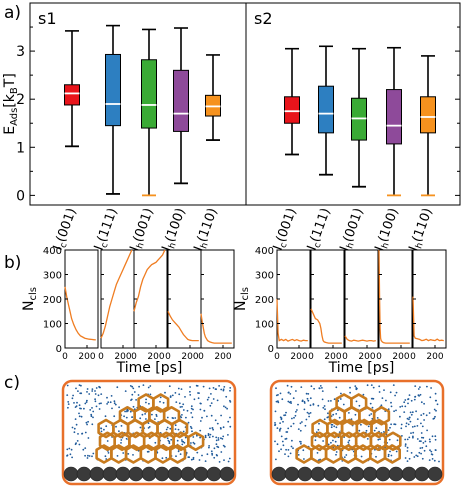  What do you see at coordinates (33, 294) in the screenshot?
I see `label-part: cls` at bounding box center [33, 294].